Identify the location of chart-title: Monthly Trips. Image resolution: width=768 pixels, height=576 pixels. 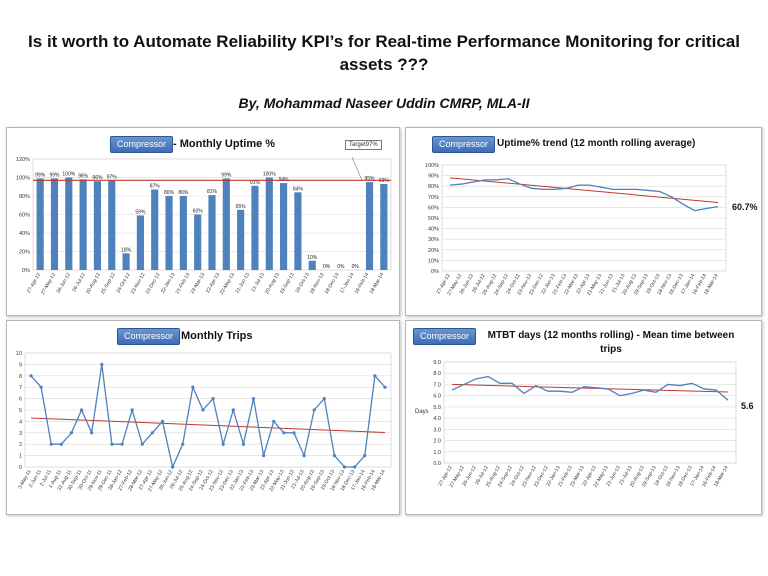
(217, 336).